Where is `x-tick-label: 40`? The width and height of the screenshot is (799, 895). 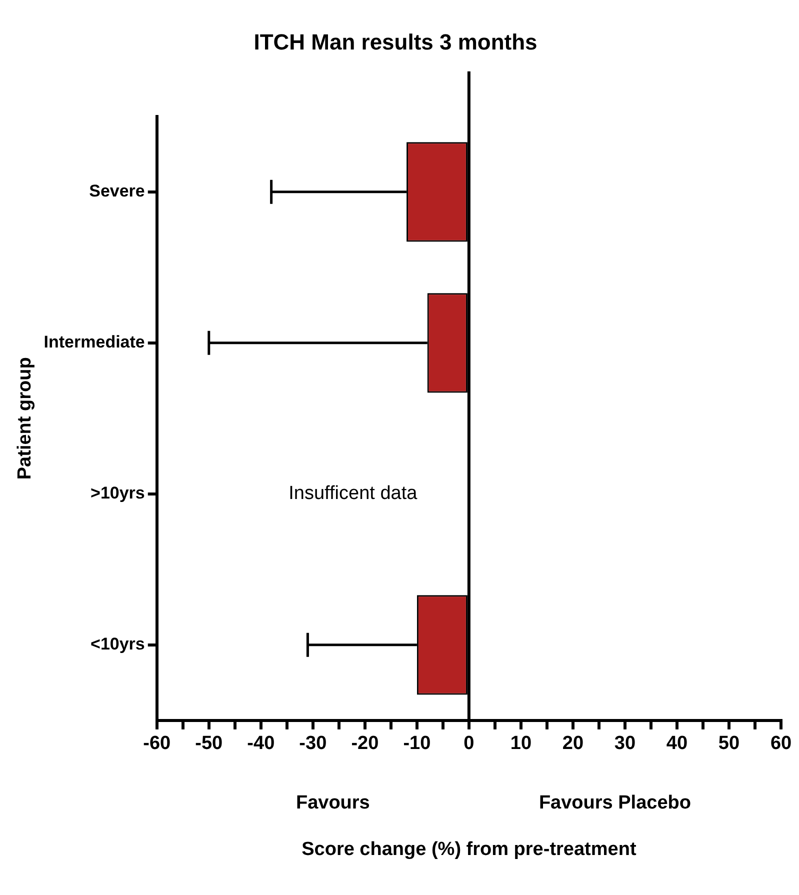
x-tick-label: 40 is located at coordinates (677, 743).